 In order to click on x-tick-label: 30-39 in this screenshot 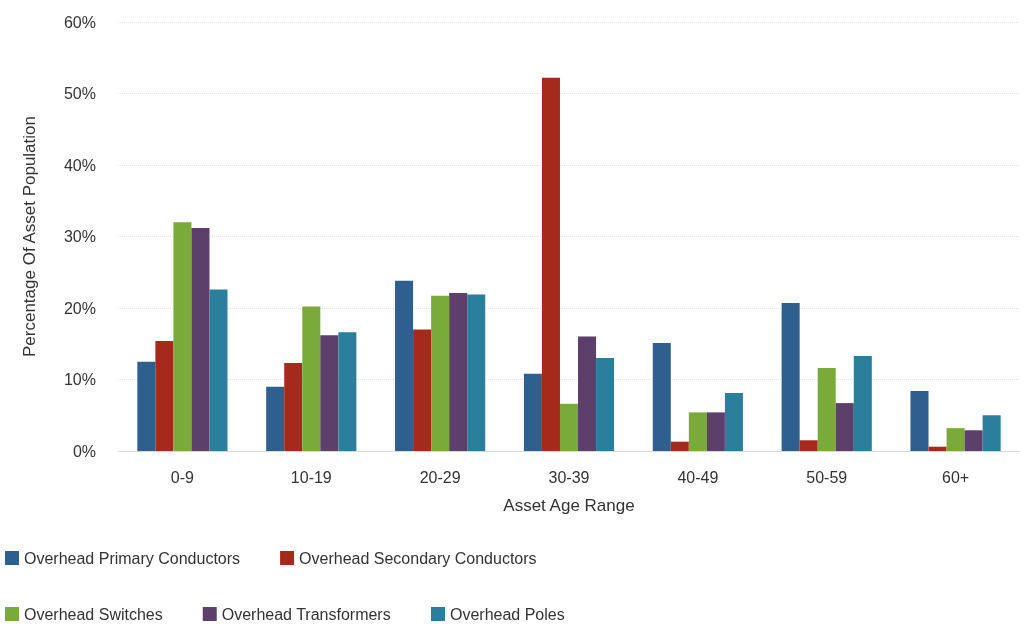, I will do `click(569, 477)`.